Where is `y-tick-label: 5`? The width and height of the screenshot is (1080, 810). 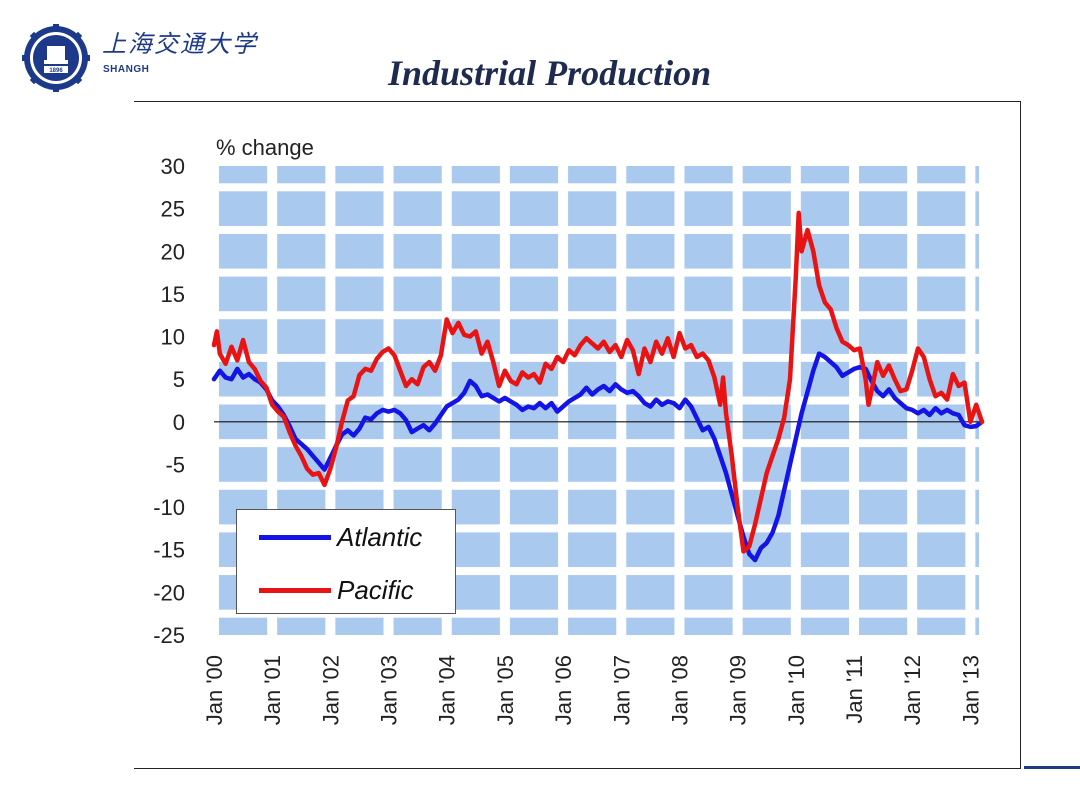 y-tick-label: 5 is located at coordinates (179, 379).